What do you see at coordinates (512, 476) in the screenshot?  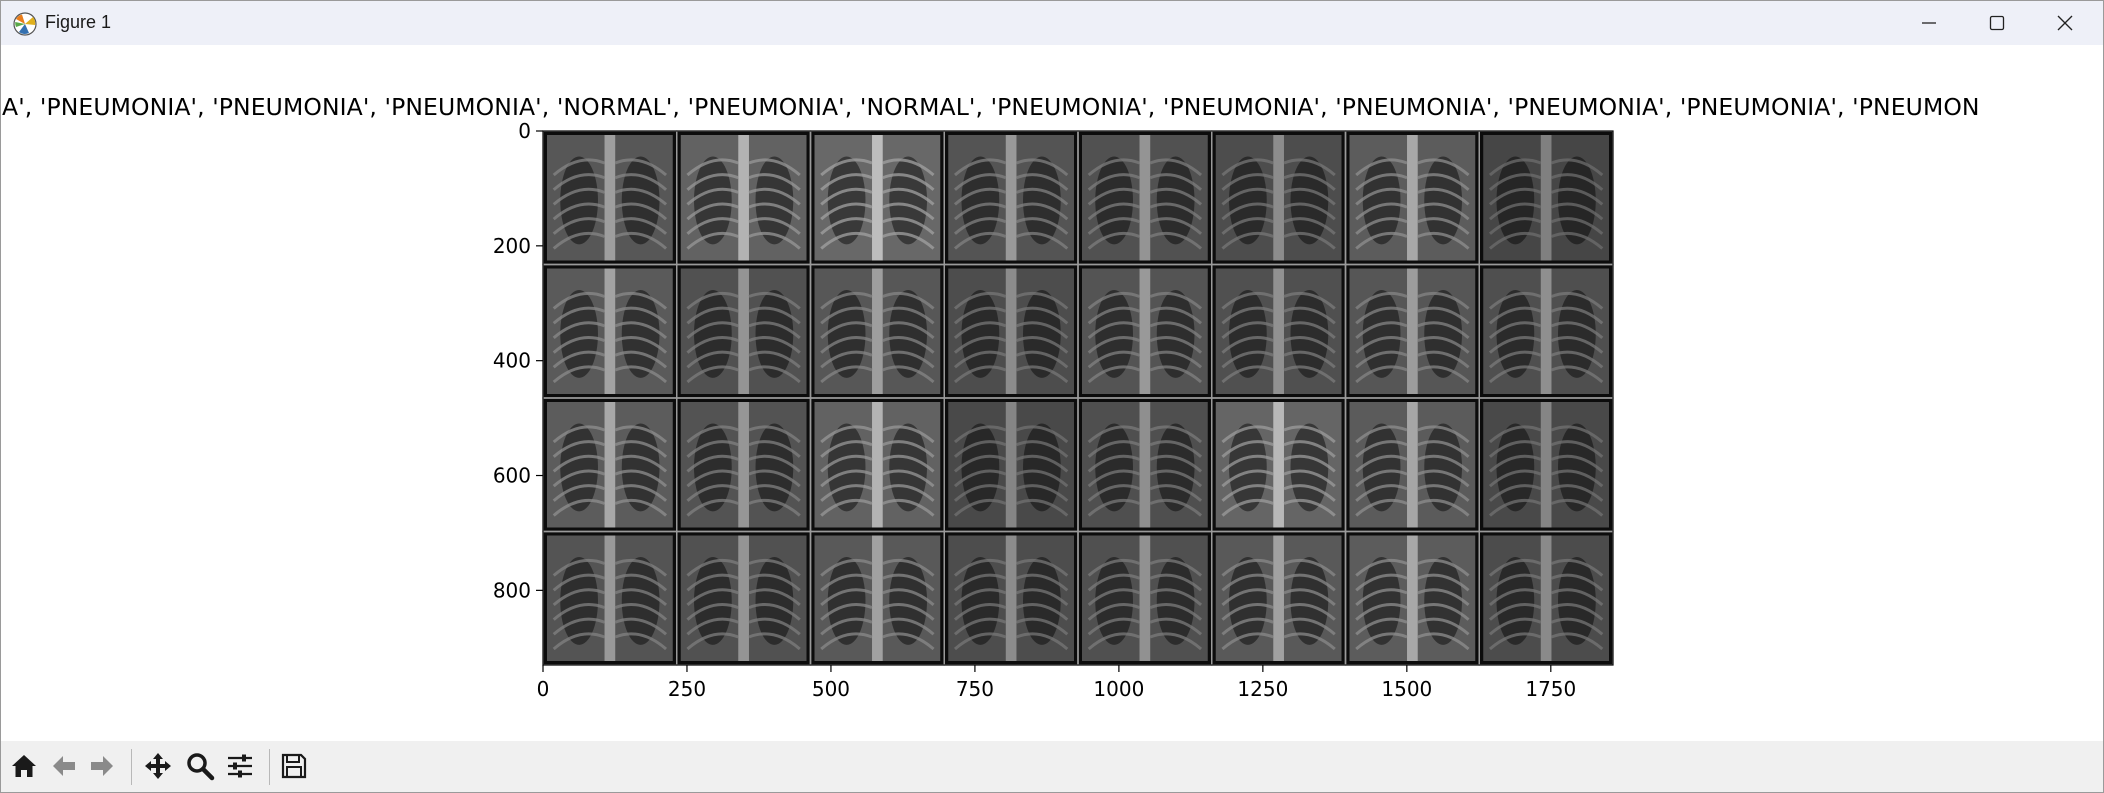 I see `y-tick-label: 600` at bounding box center [512, 476].